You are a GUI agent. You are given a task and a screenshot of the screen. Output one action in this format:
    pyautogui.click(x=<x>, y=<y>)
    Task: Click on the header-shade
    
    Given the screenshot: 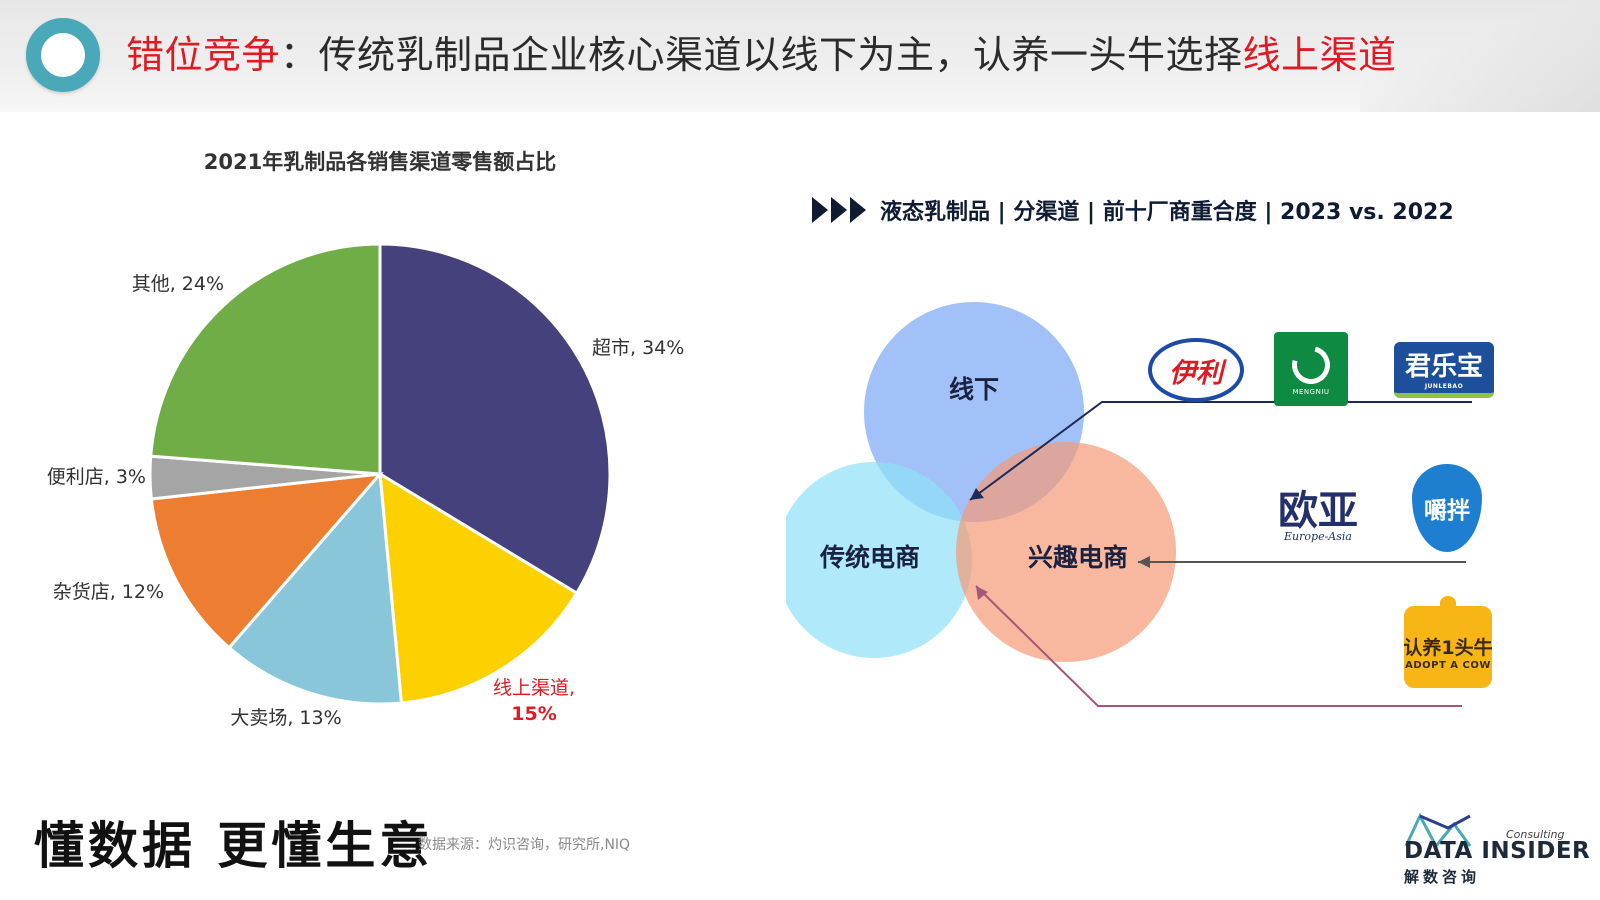 What is the action you would take?
    pyautogui.click(x=1480, y=56)
    